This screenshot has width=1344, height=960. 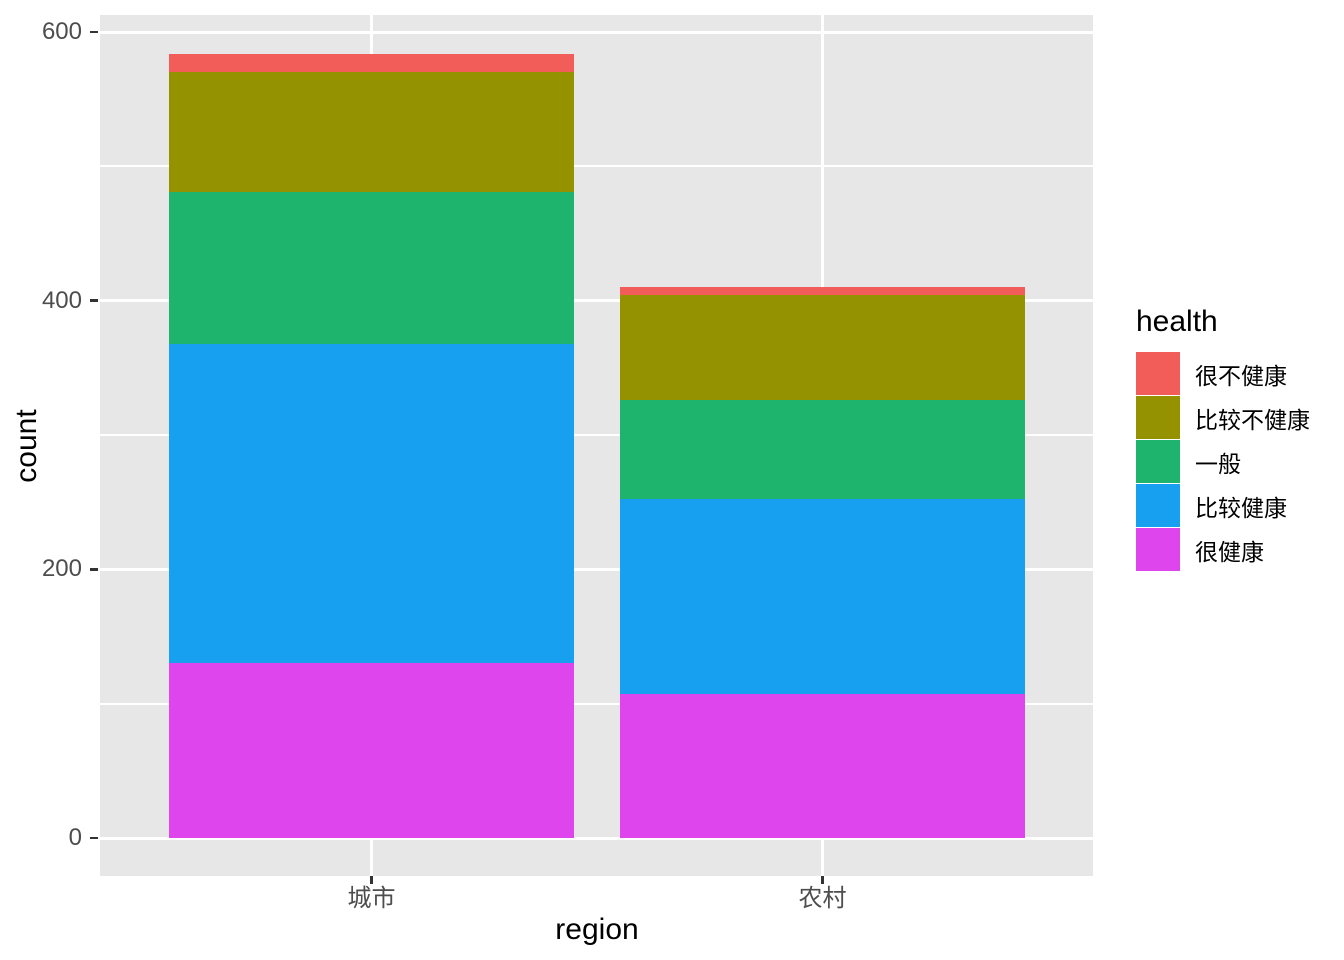 What do you see at coordinates (1158, 373) in the screenshot?
I see `legend-key-swatch-很不健康` at bounding box center [1158, 373].